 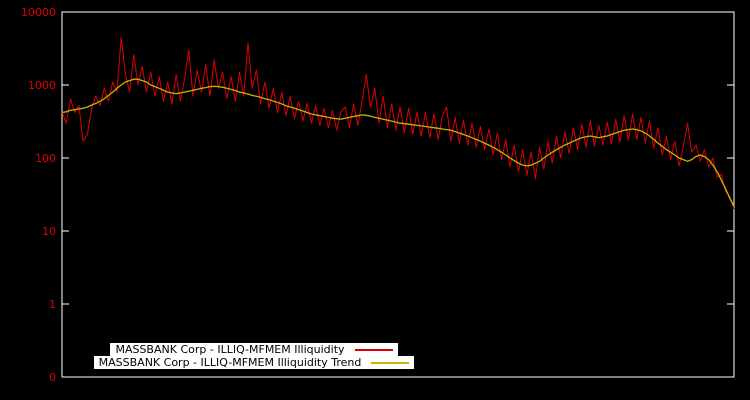 I want to click on y-tick-label: 10000, so click(x=38, y=12).